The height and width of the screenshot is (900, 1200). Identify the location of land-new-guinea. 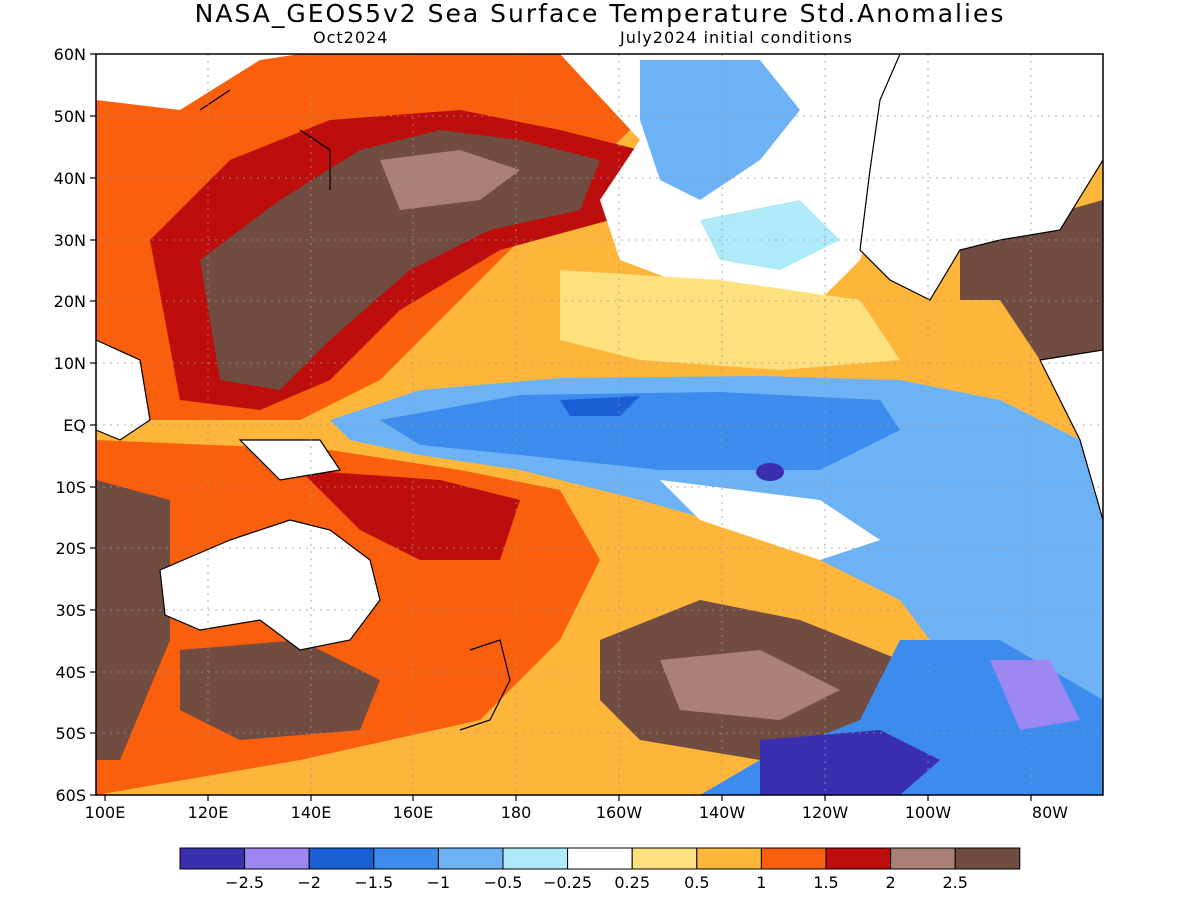
(290, 460).